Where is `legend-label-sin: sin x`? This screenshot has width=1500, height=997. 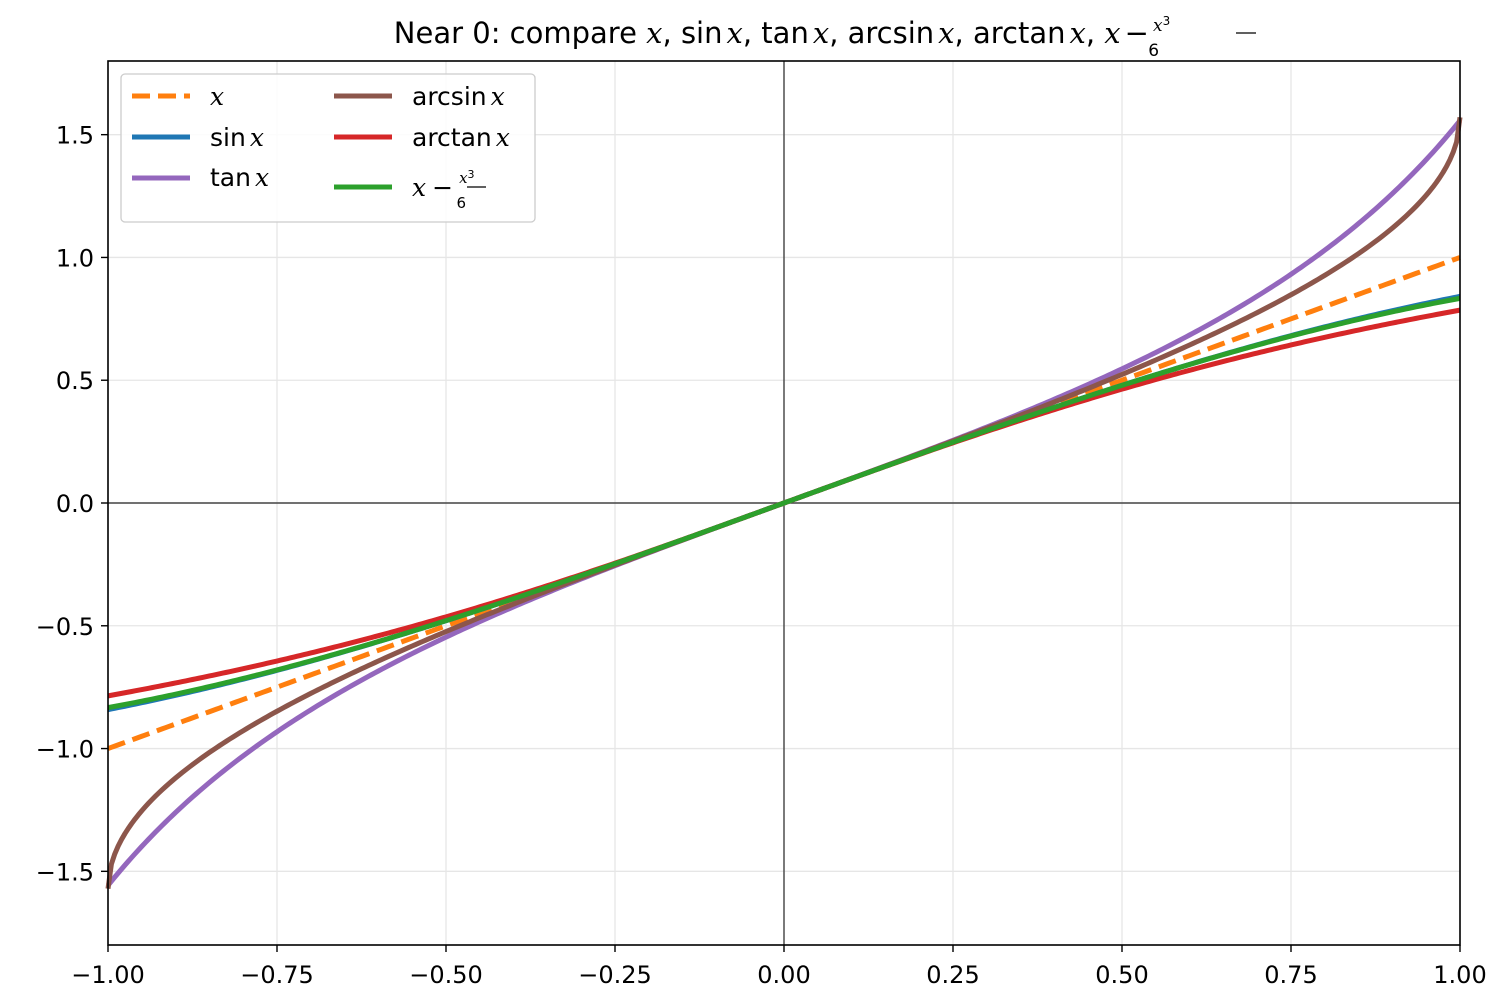
legend-label-sin: sin x is located at coordinates (237, 137).